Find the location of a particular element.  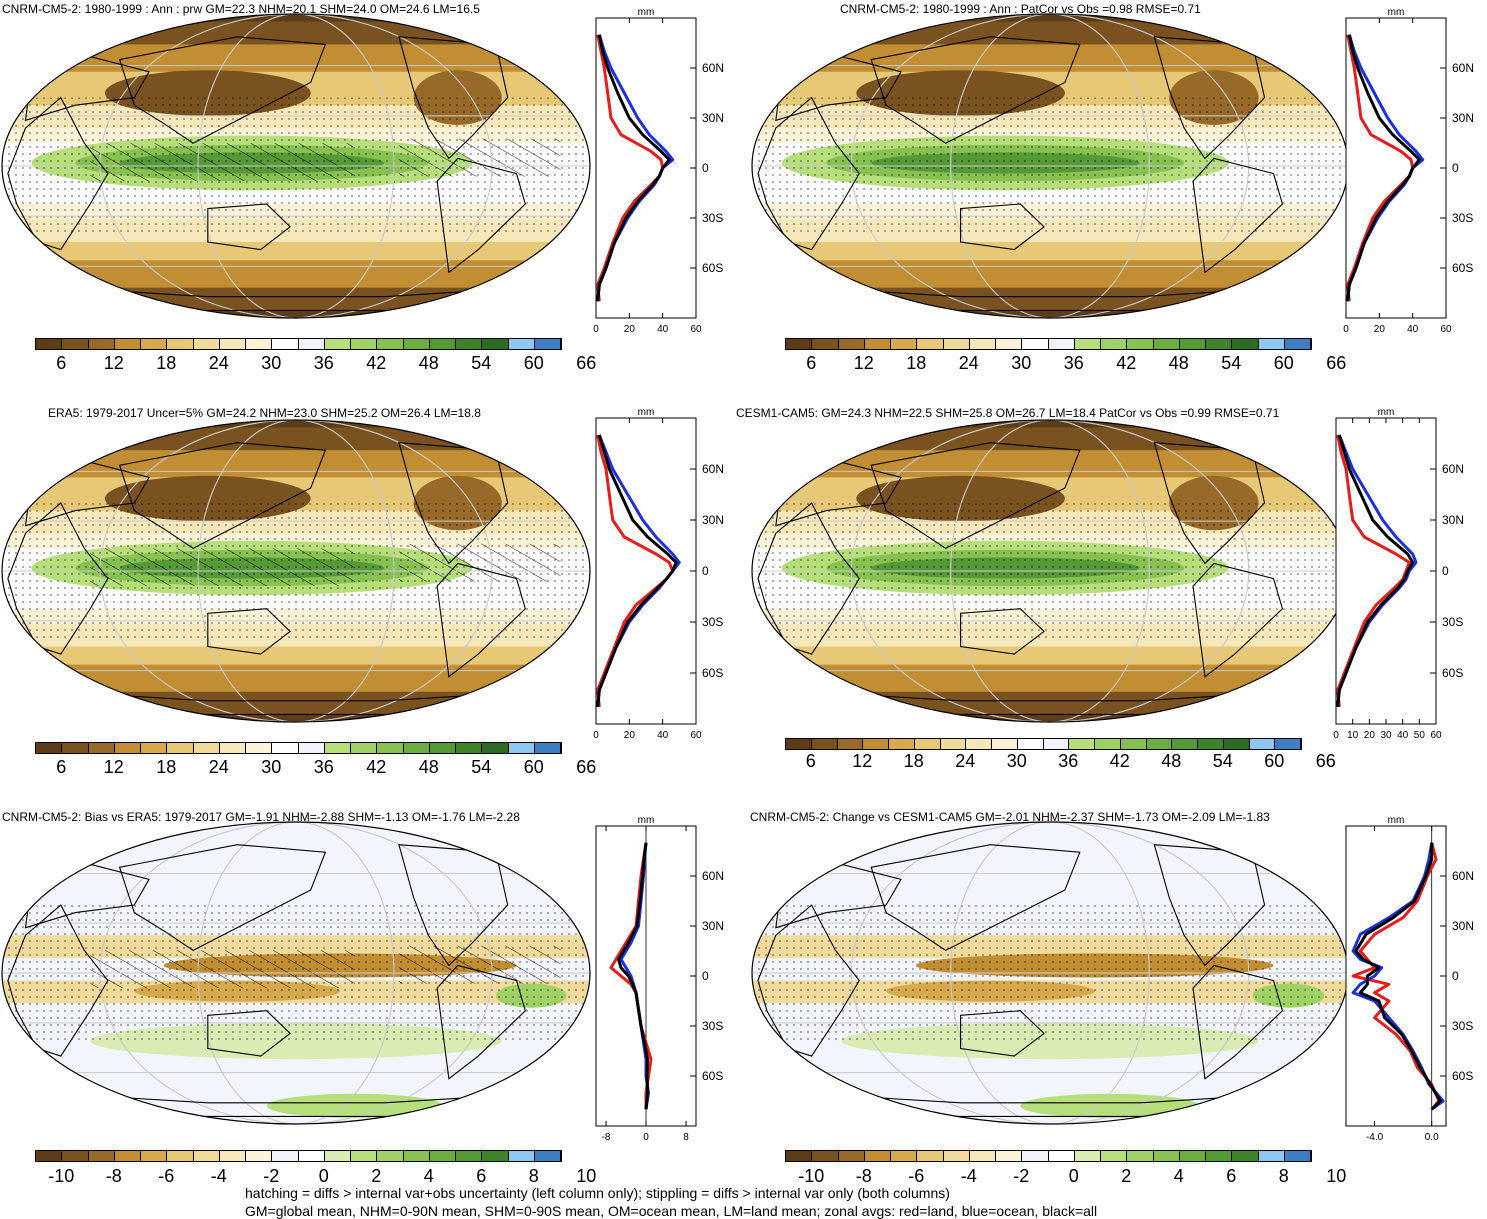

world-map is located at coordinates (296, 571).